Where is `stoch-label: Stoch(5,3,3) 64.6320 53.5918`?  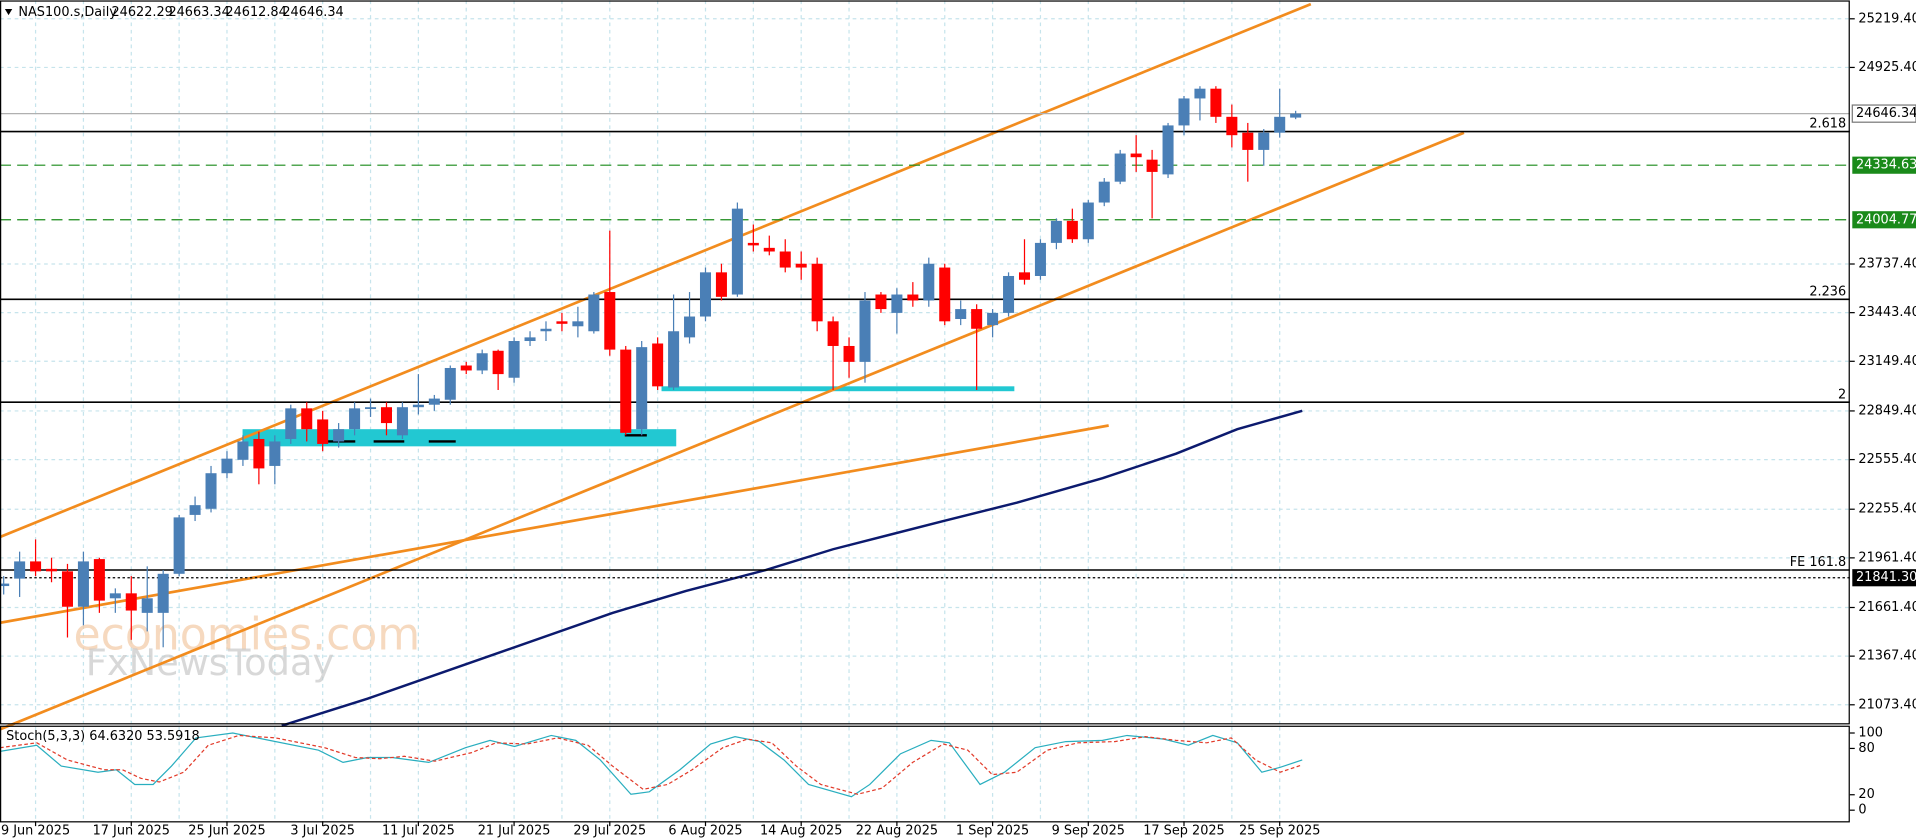 stoch-label: Stoch(5,3,3) 64.6320 53.5918 is located at coordinates (103, 736).